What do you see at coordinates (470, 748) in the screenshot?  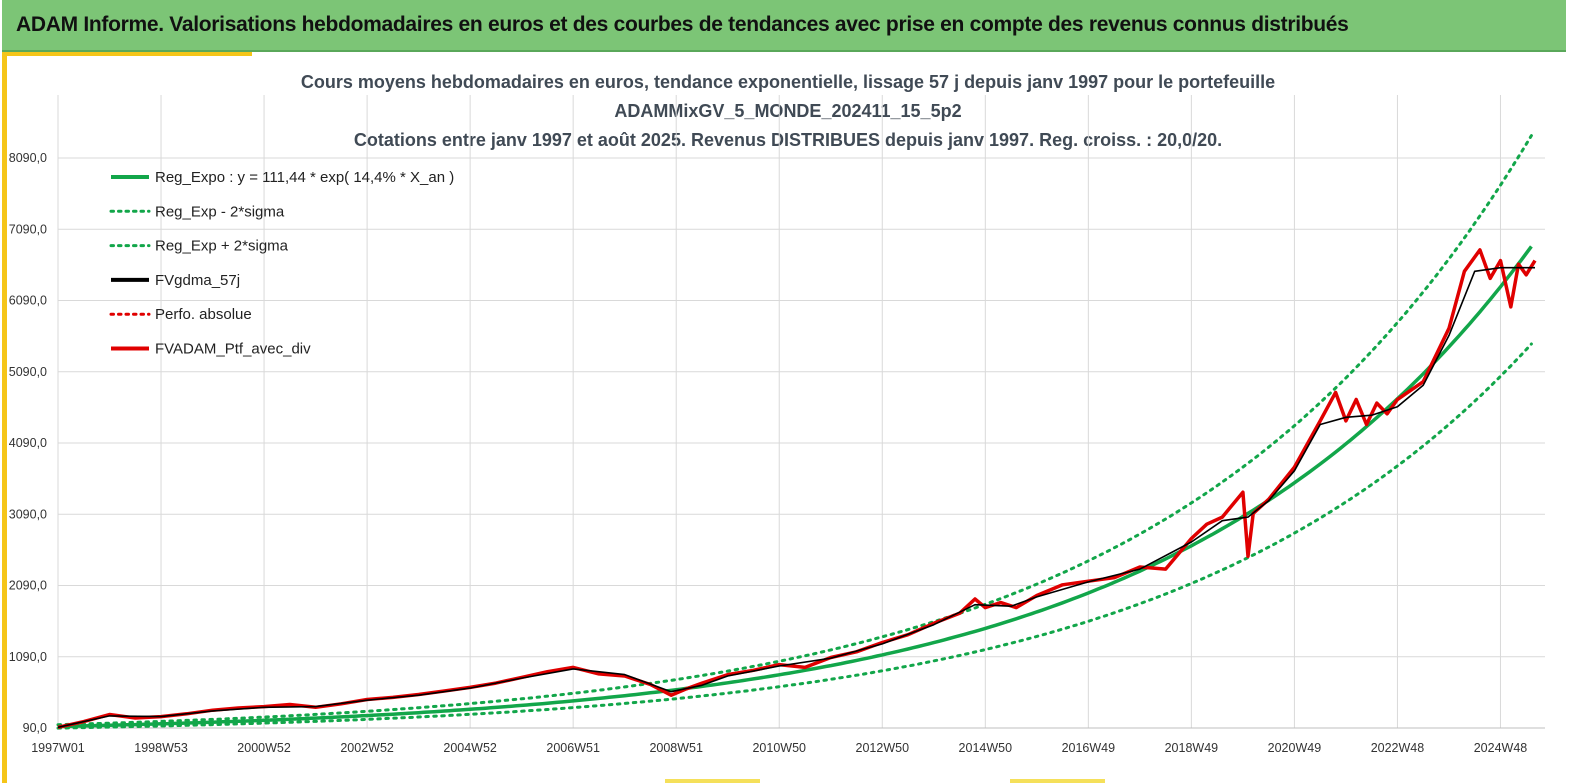 I see `x-tick-label: 2004W52` at bounding box center [470, 748].